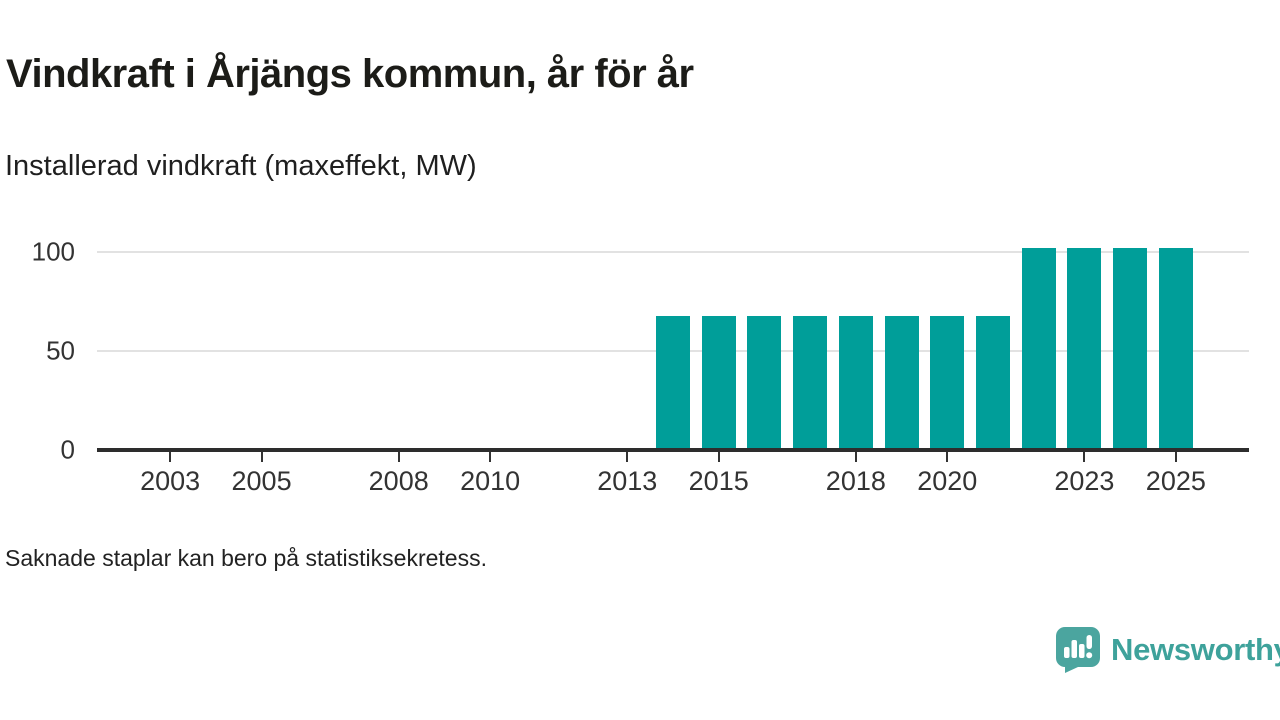  What do you see at coordinates (241, 166) in the screenshot?
I see `chart-subtitle: Installerad vindkraft (maxeffekt, MW)` at bounding box center [241, 166].